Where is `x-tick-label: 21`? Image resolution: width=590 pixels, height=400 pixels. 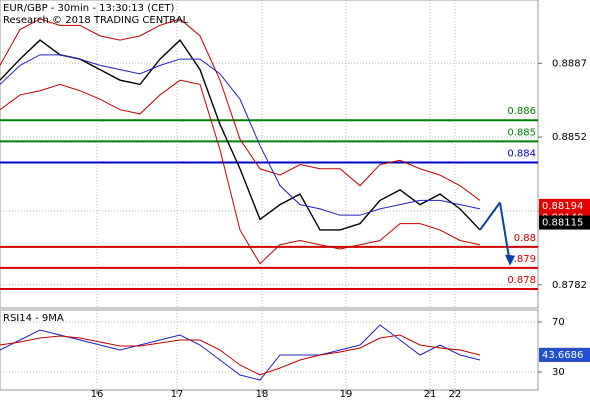
x-tick-label: 21 is located at coordinates (430, 394).